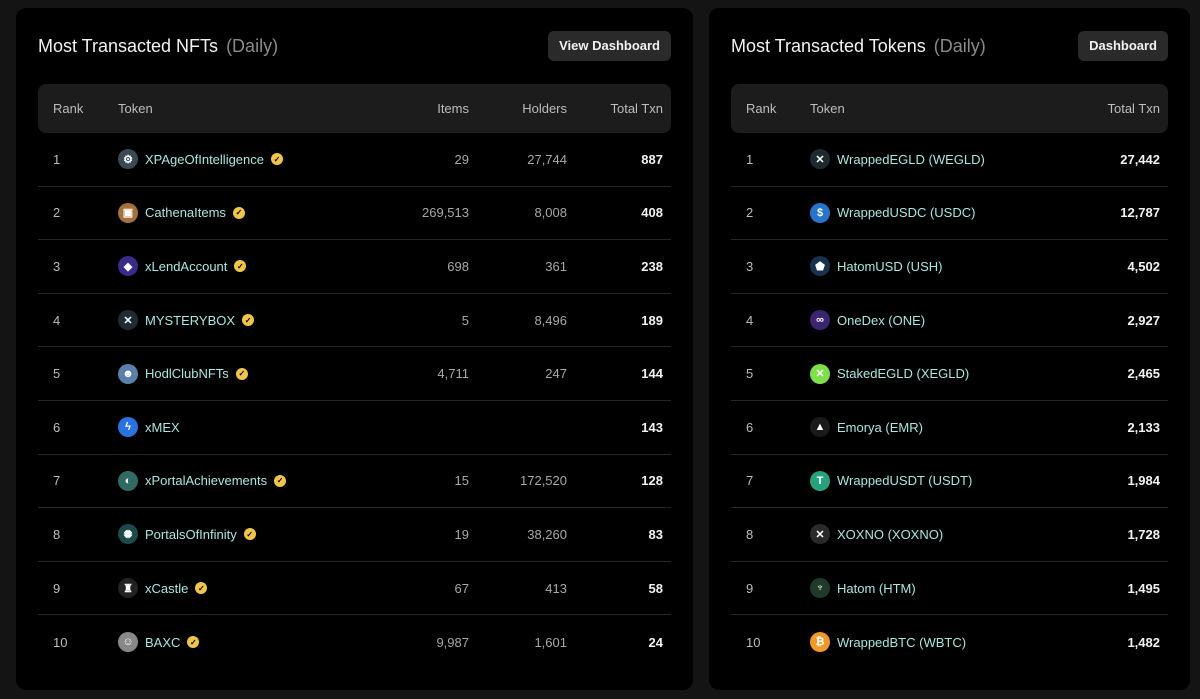 The width and height of the screenshot is (1200, 699). Describe the element at coordinates (550, 213) in the screenshot. I see `holders-cell: 8,008` at that location.